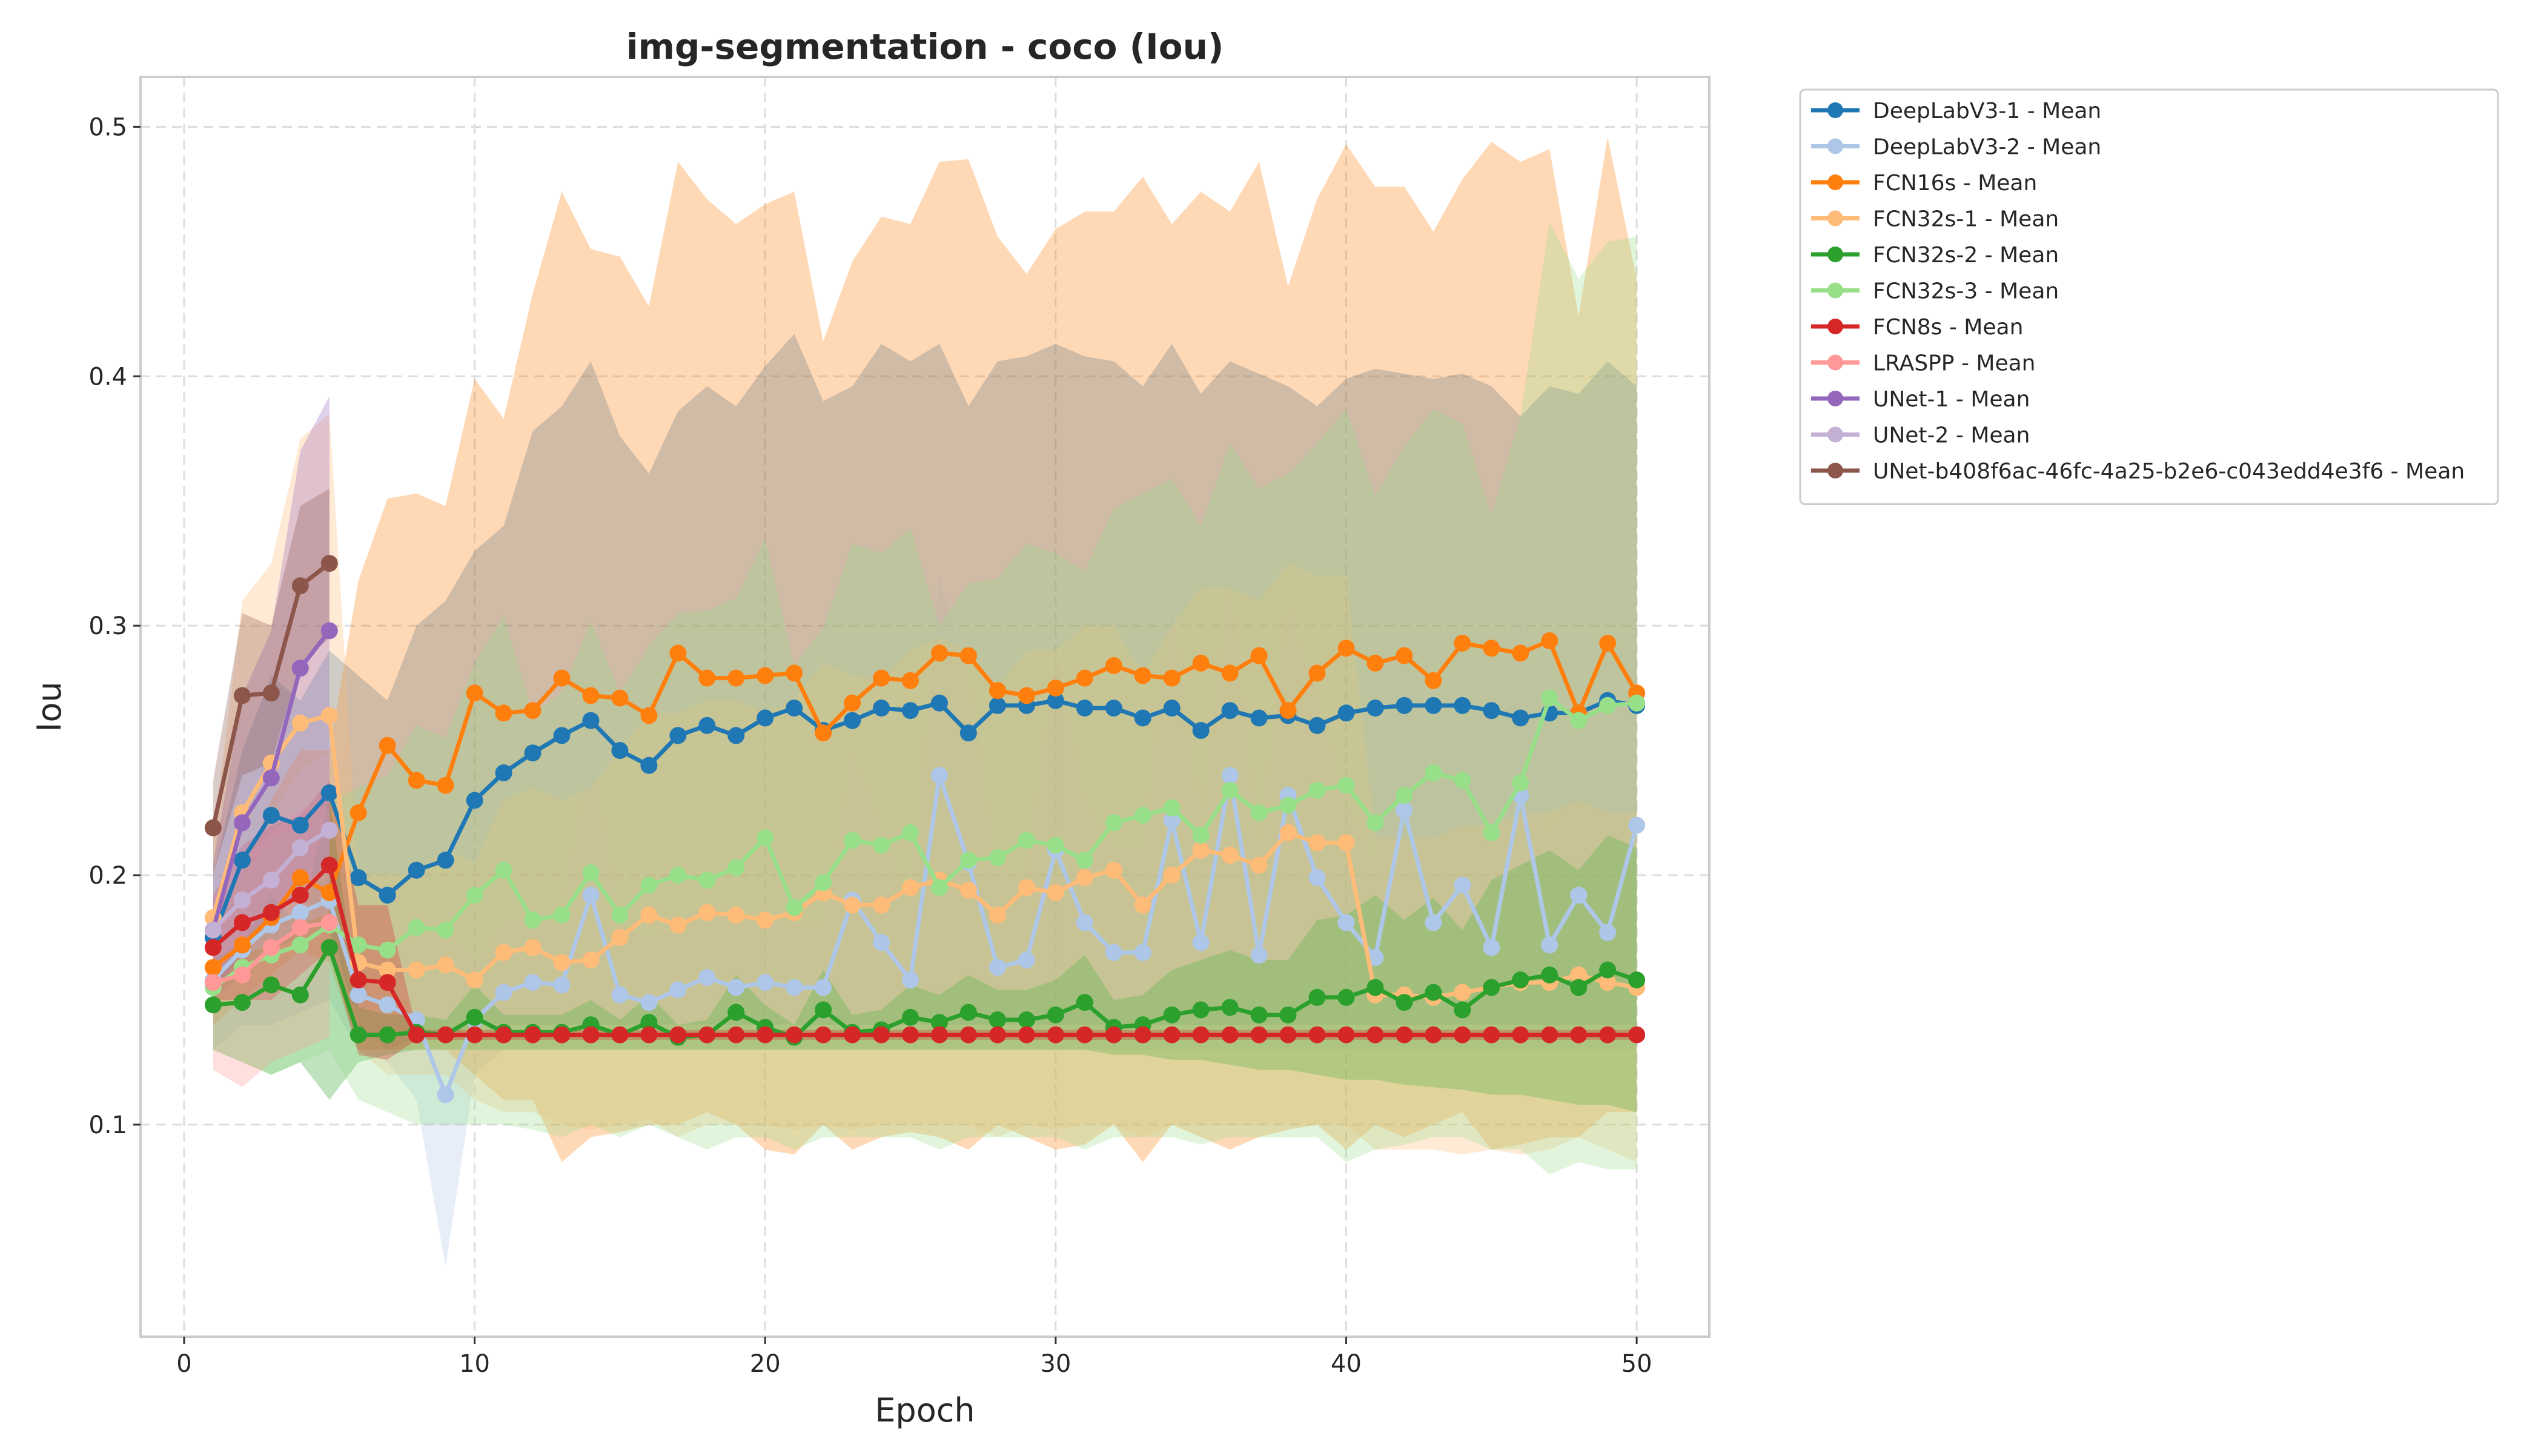 The height and width of the screenshot is (1456, 2544). Describe the element at coordinates (766, 1364) in the screenshot. I see `x-tick-label: 20` at that location.